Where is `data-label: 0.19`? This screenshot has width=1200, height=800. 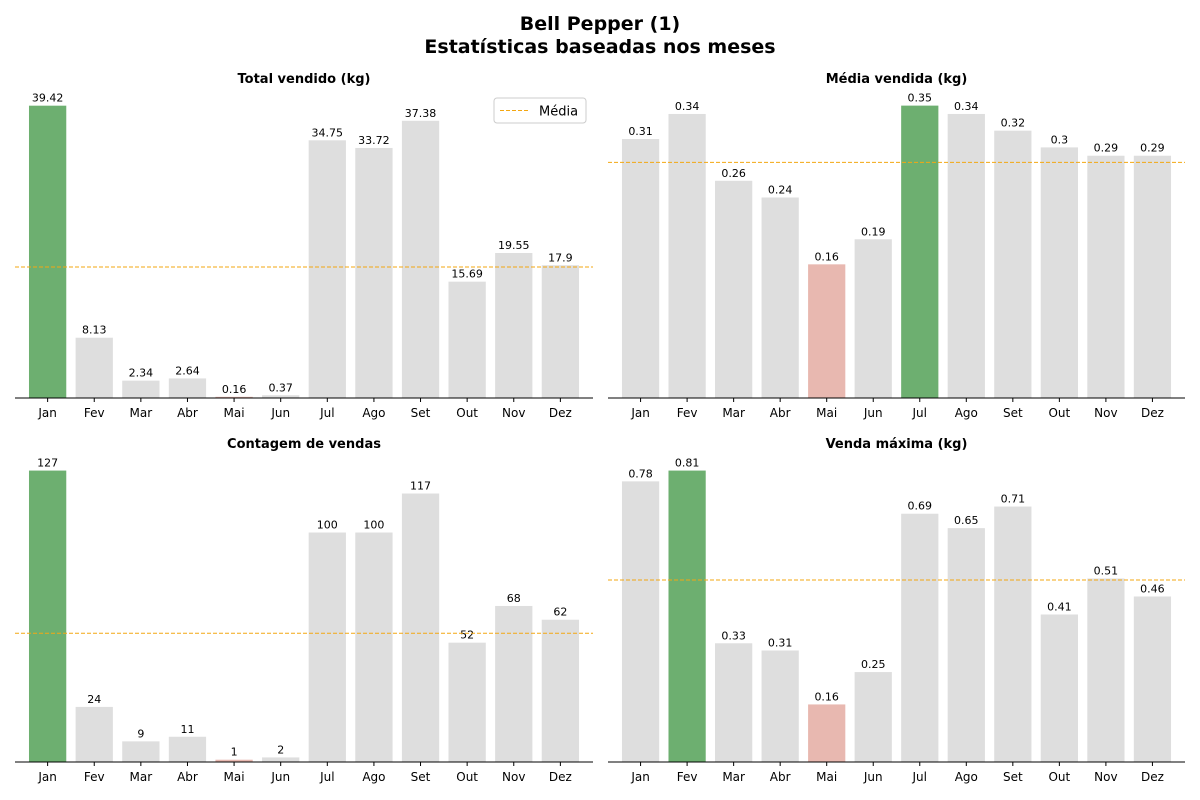
data-label: 0.19 is located at coordinates (873, 231).